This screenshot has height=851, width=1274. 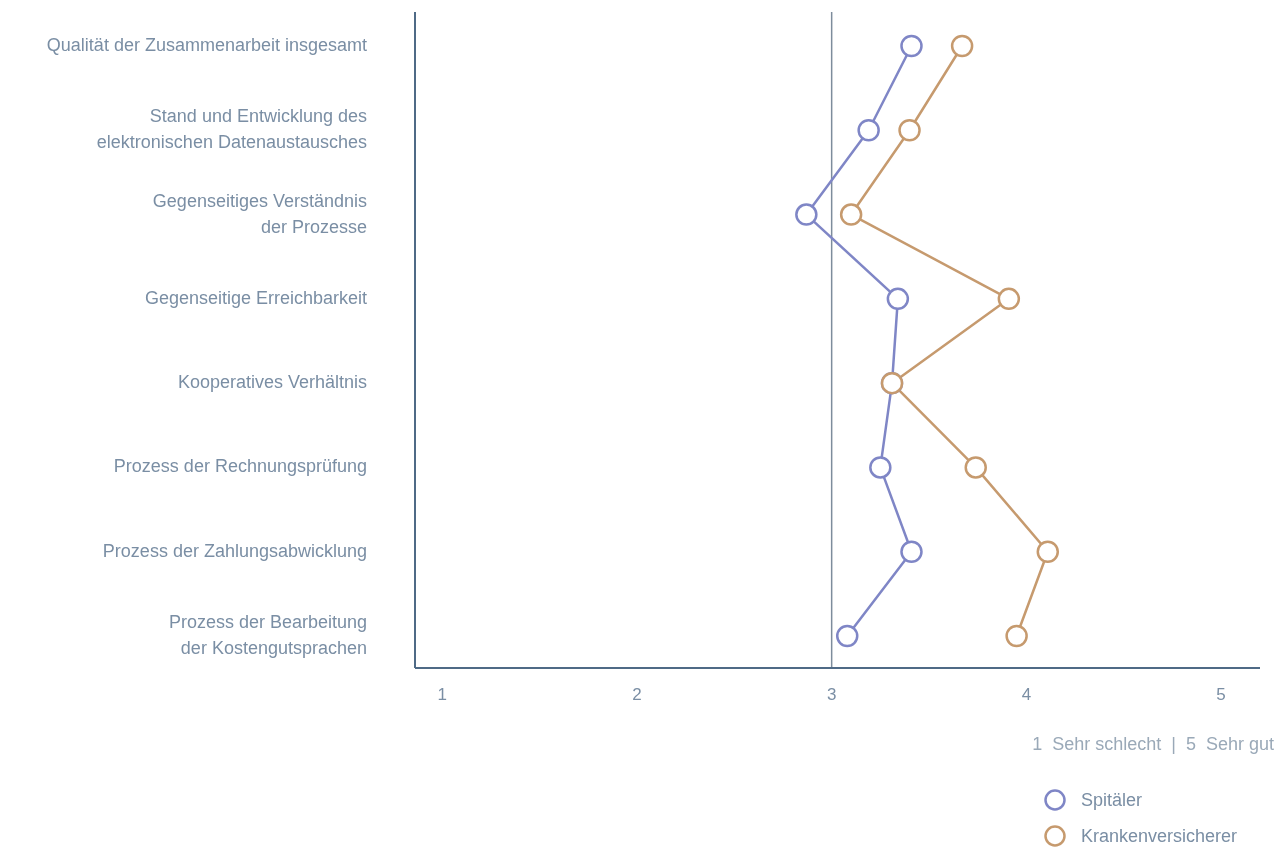 I want to click on x-tick-label: 4, so click(x=1026, y=695).